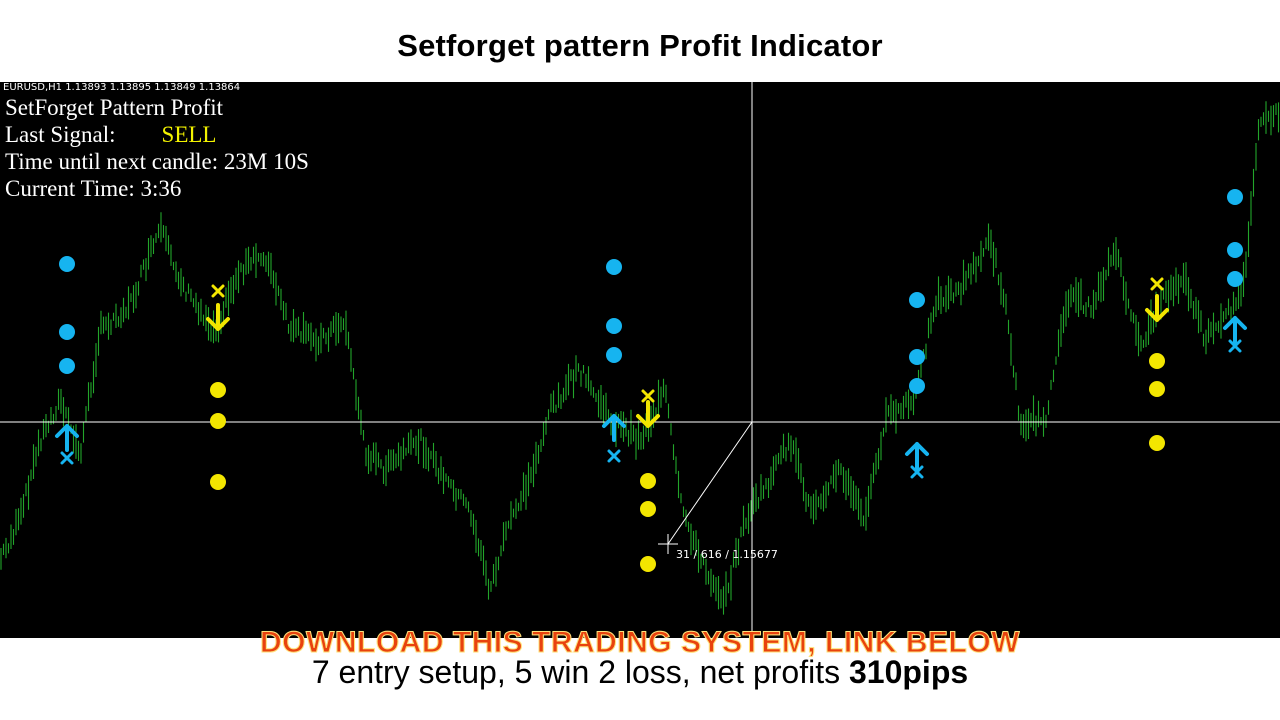  I want to click on candle-timer: Time until next candle: 23M 10S, so click(157, 161).